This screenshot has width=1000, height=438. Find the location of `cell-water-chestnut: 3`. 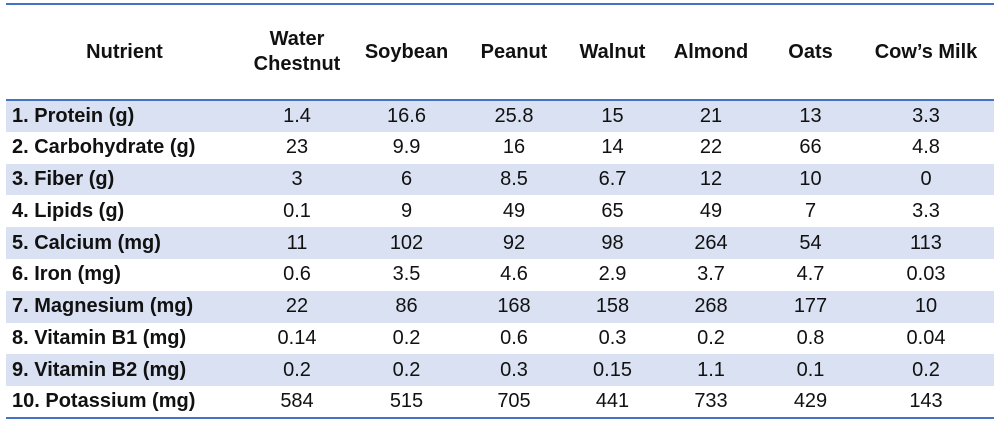

cell-water-chestnut: 3 is located at coordinates (297, 178).